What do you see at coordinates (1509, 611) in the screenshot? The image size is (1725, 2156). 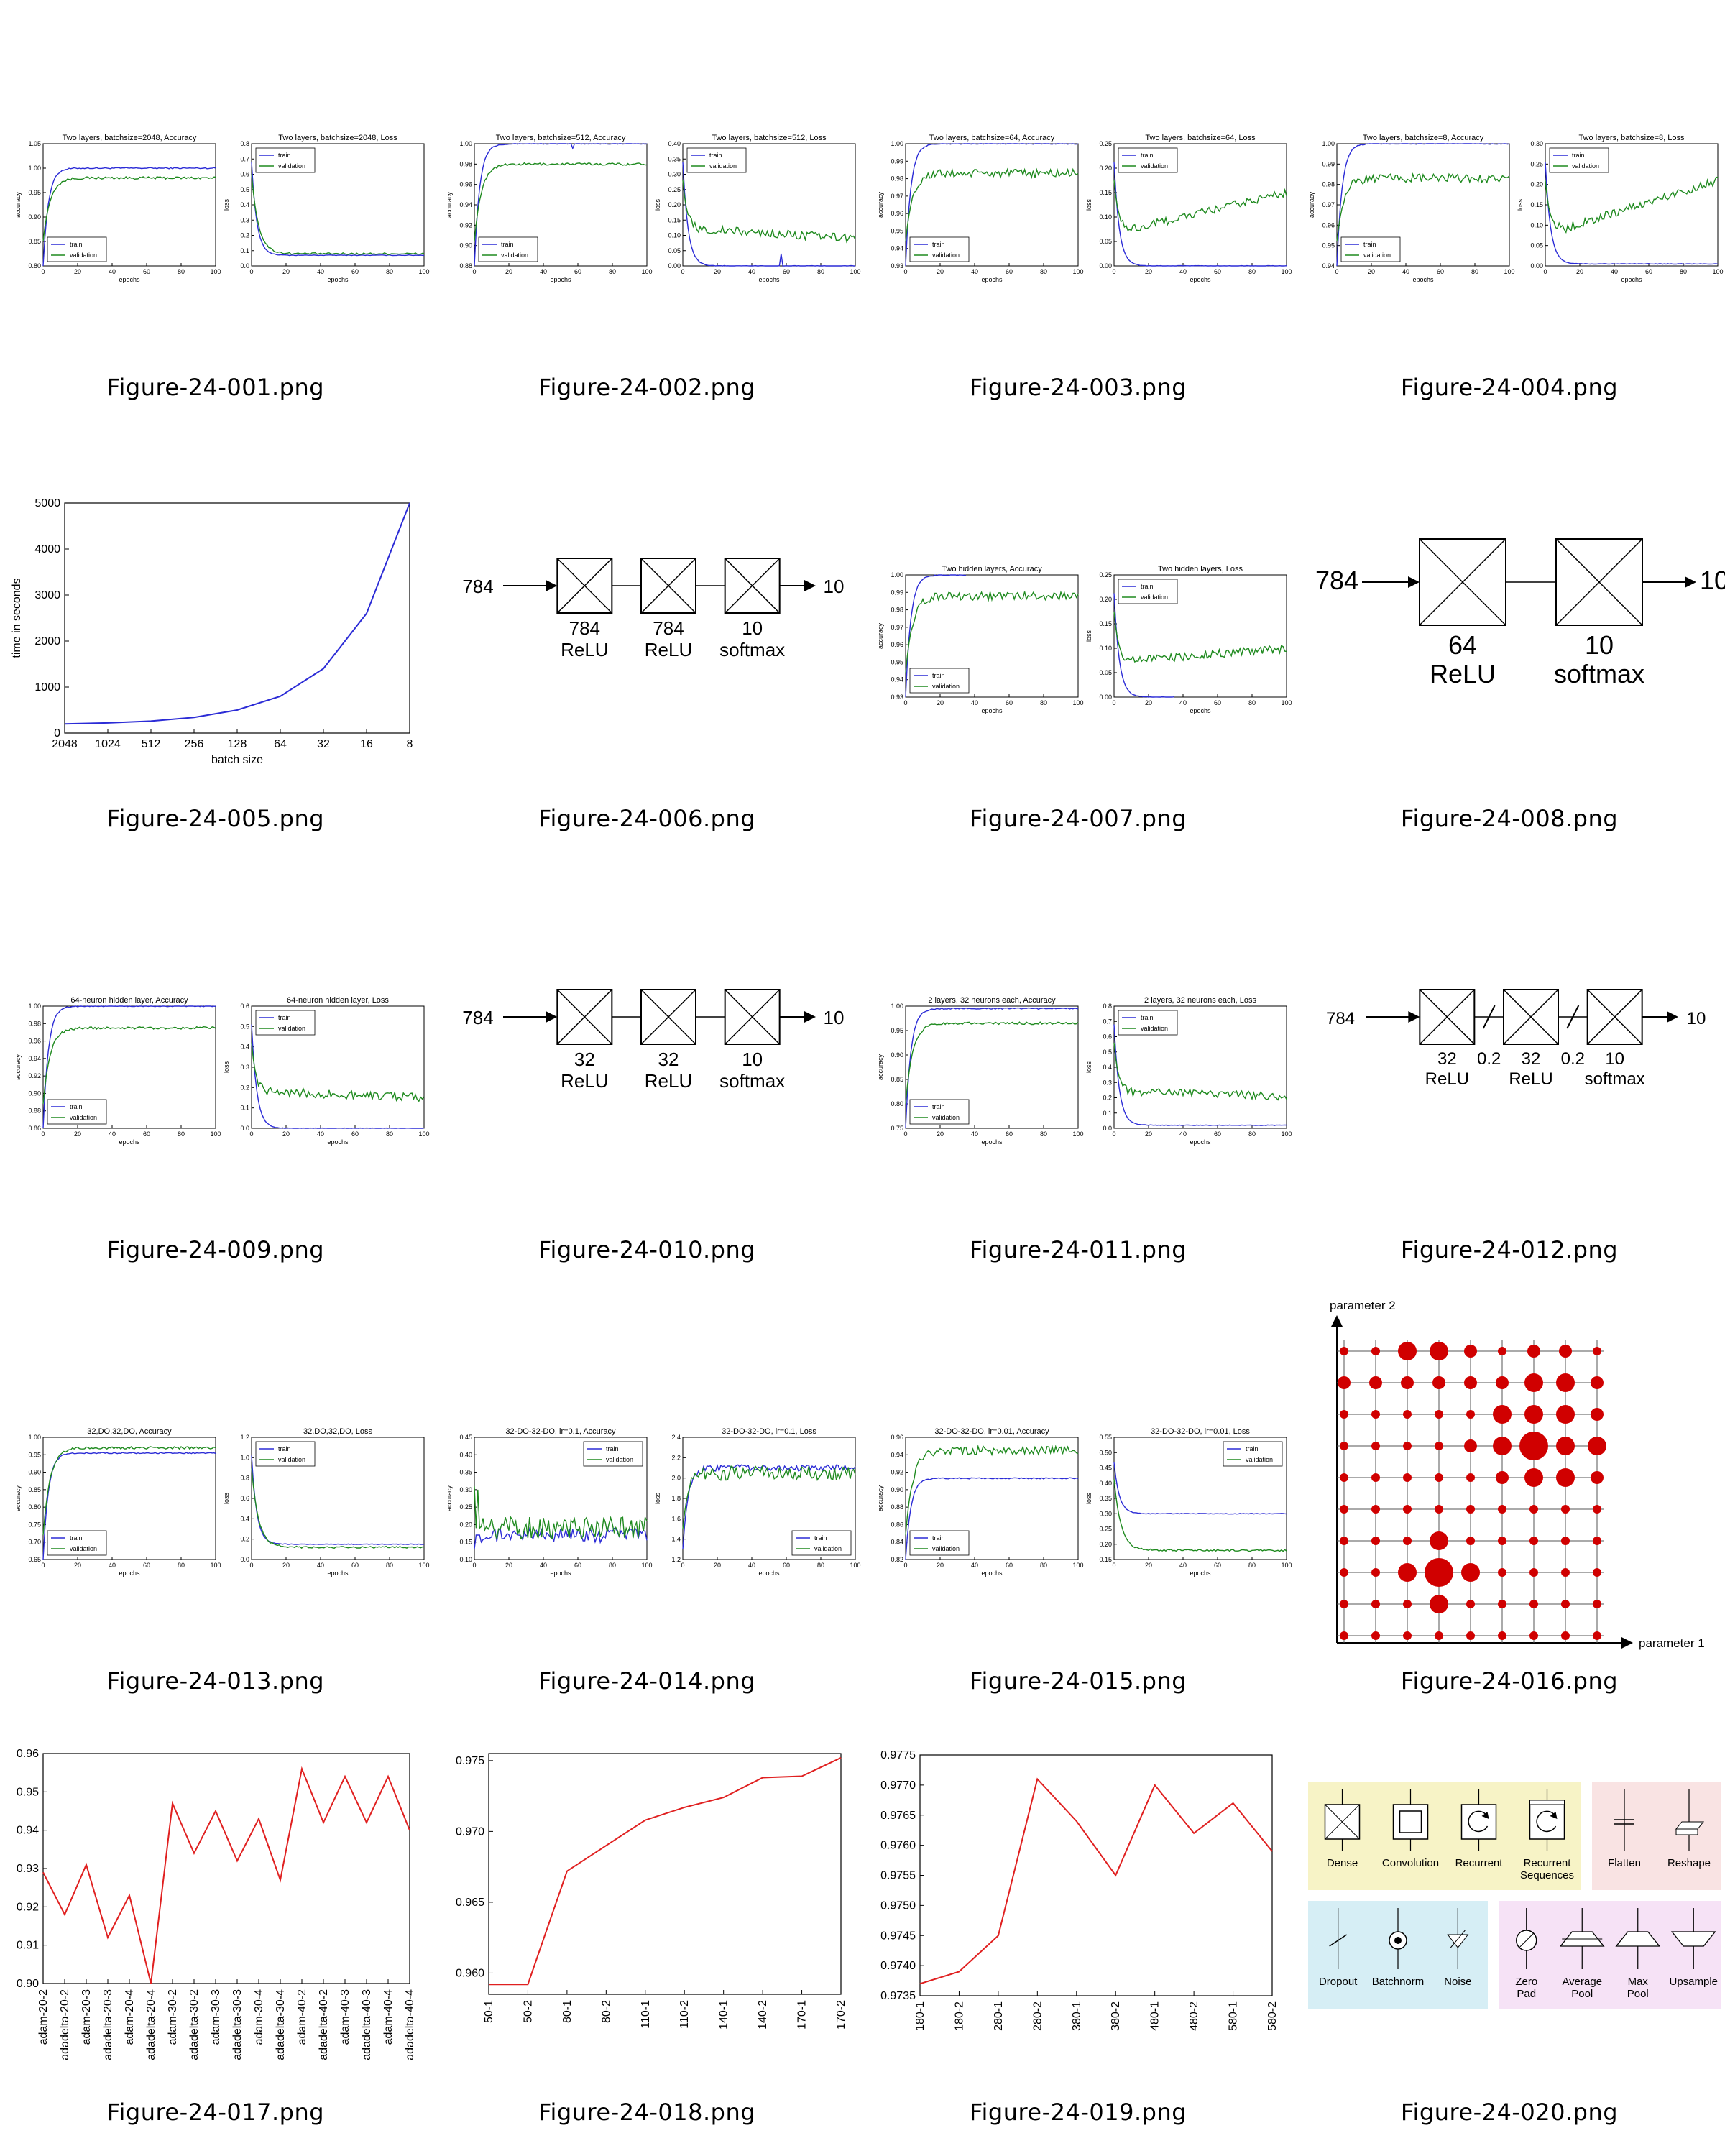 I see `thumbnail-image: 784 64 ReLU 10 softmax 10` at bounding box center [1509, 611].